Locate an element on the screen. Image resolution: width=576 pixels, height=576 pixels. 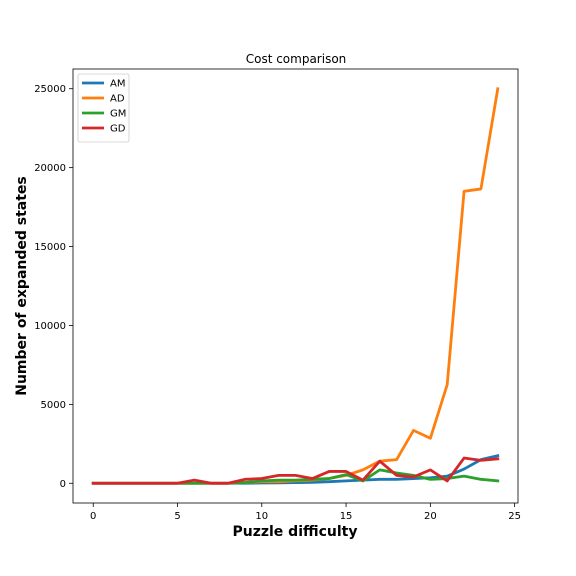
y-tick-label: 25000 is located at coordinates (50, 89).